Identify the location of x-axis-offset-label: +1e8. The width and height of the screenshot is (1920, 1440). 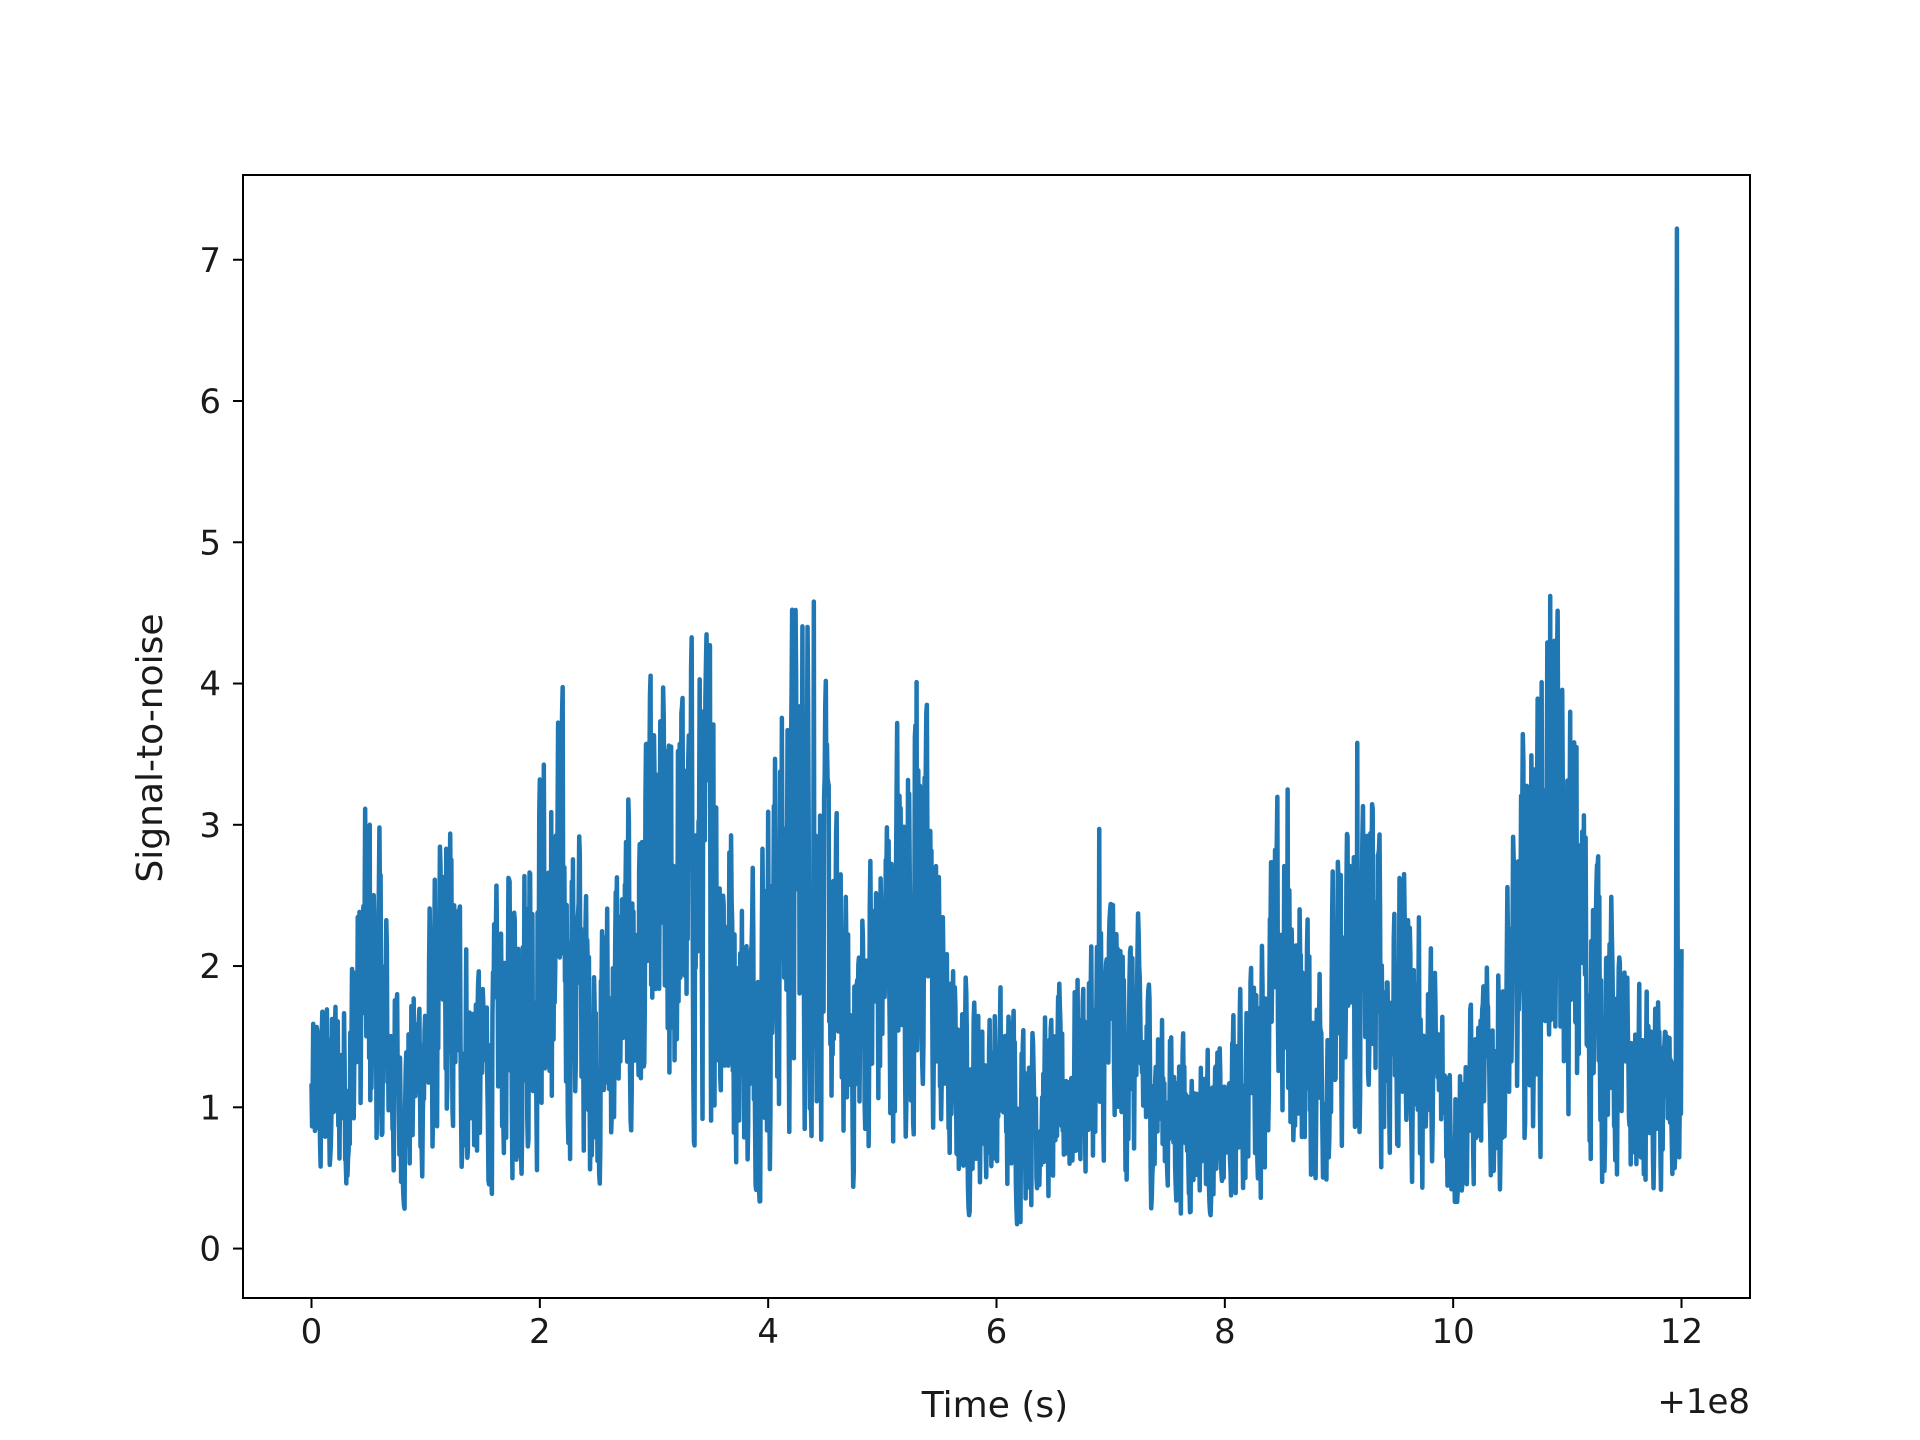
(1703, 1402).